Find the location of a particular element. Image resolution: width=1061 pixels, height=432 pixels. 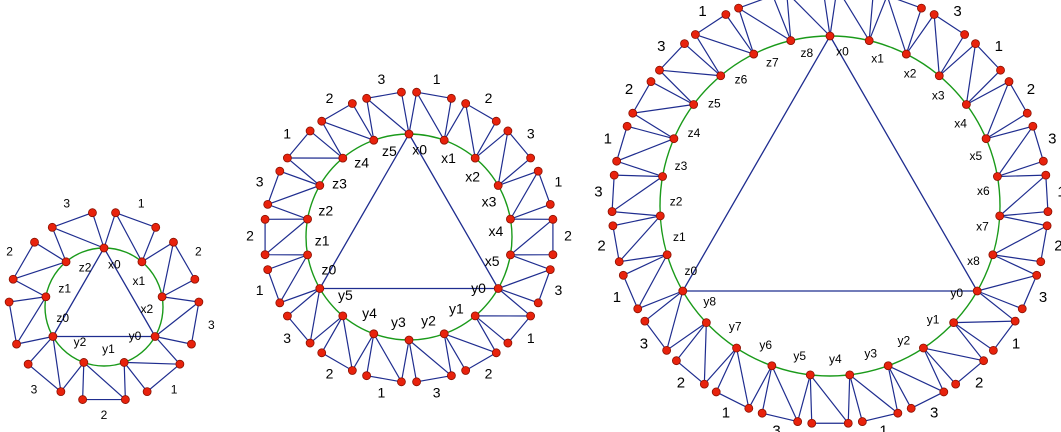

vertex-label: y3 is located at coordinates (398, 322).